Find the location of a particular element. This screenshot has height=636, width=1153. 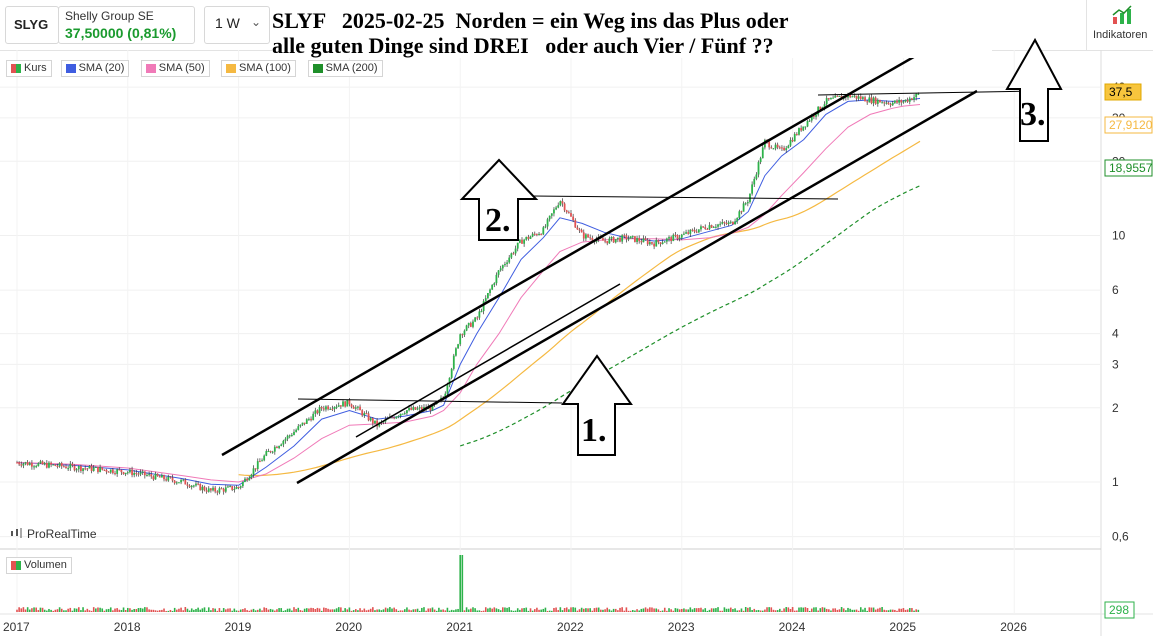

legend-sma200: SMA (200) is located at coordinates (345, 68).